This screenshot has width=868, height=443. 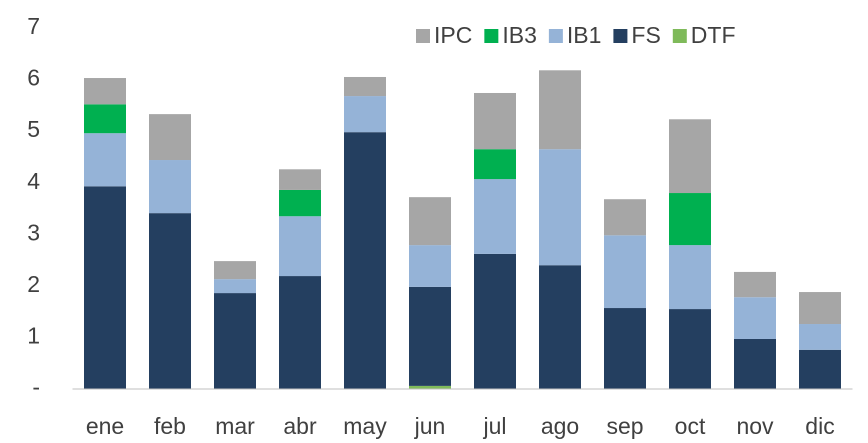 I want to click on x-tick-label: nov, so click(x=755, y=426).